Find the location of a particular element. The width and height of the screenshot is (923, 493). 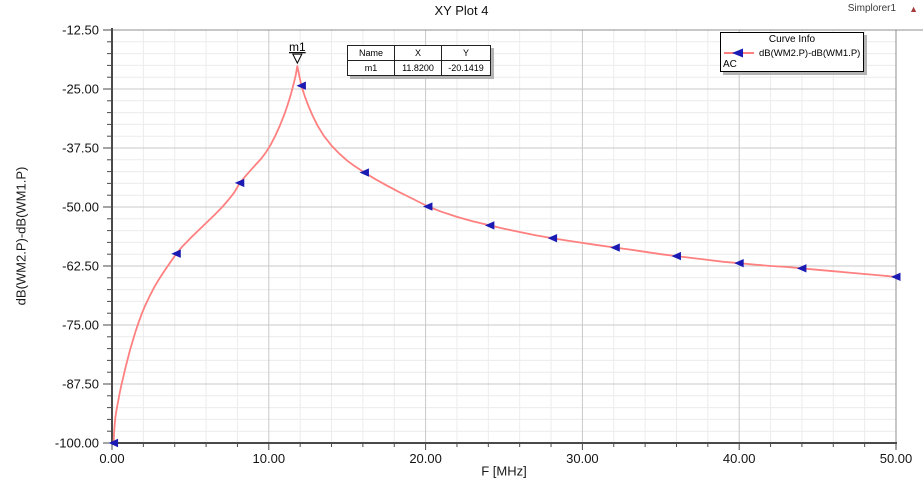

legend-title: Curve Info is located at coordinates (792, 39).